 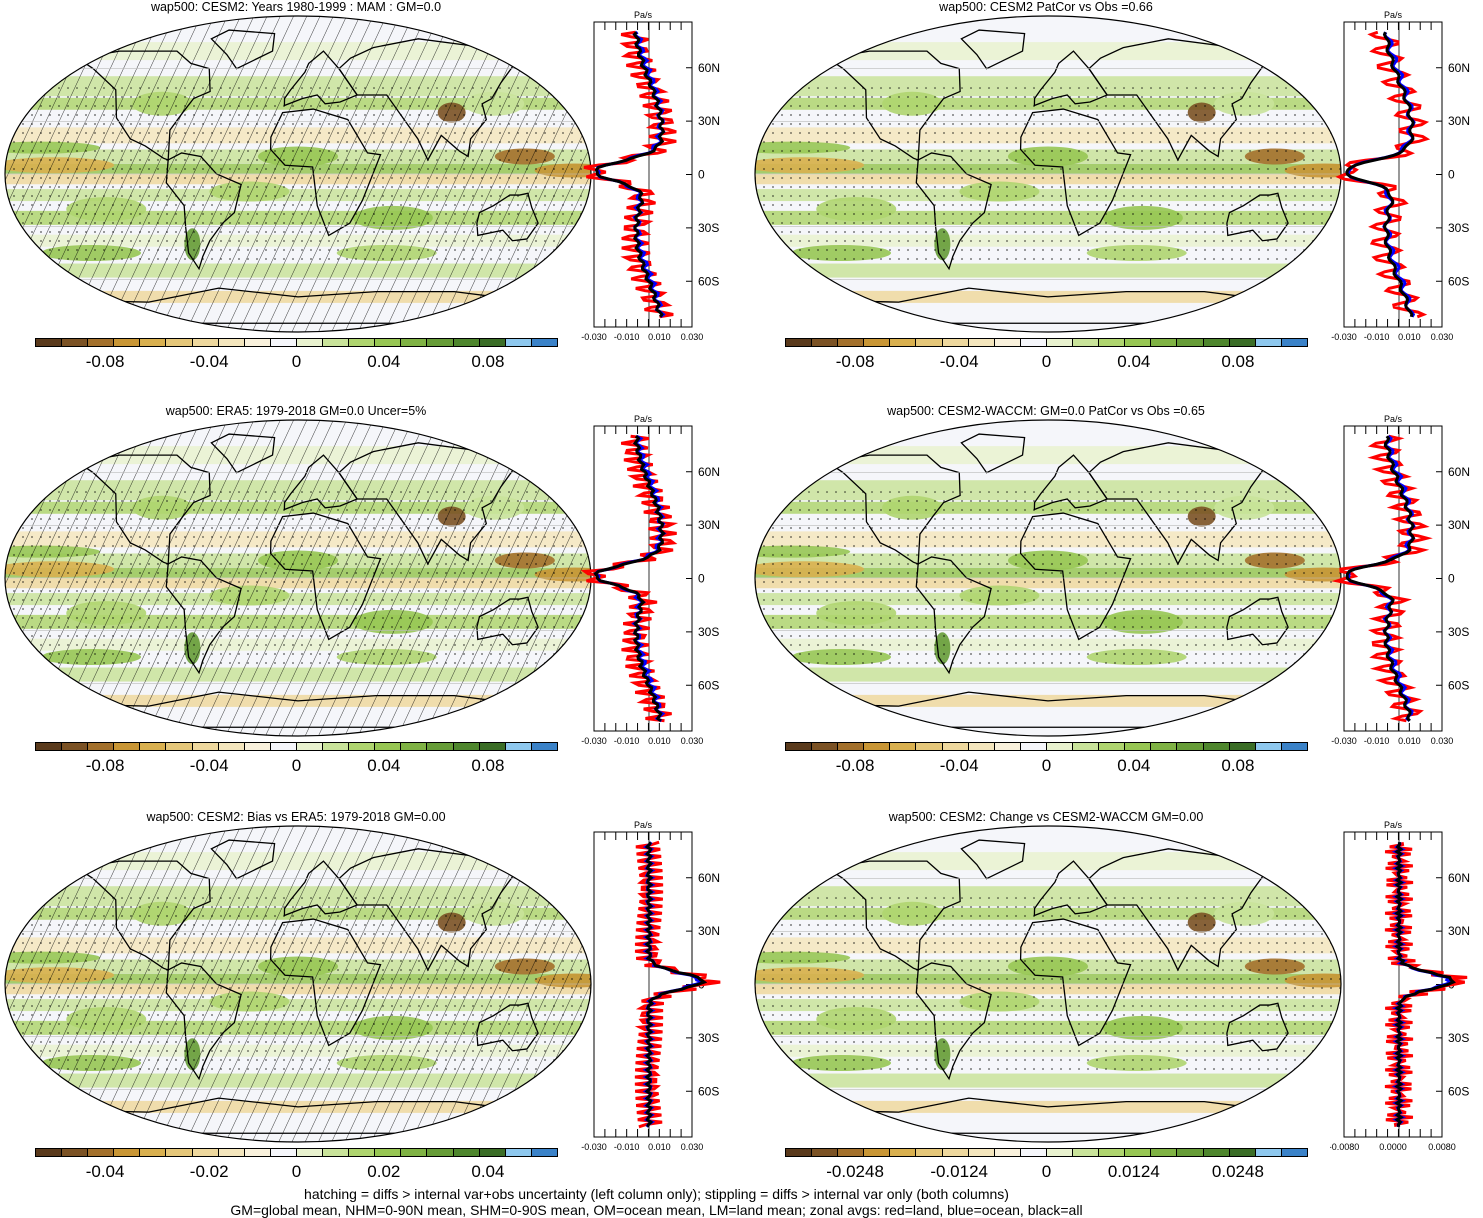 What do you see at coordinates (384, 1171) in the screenshot?
I see `colorbar-label: 0.02` at bounding box center [384, 1171].